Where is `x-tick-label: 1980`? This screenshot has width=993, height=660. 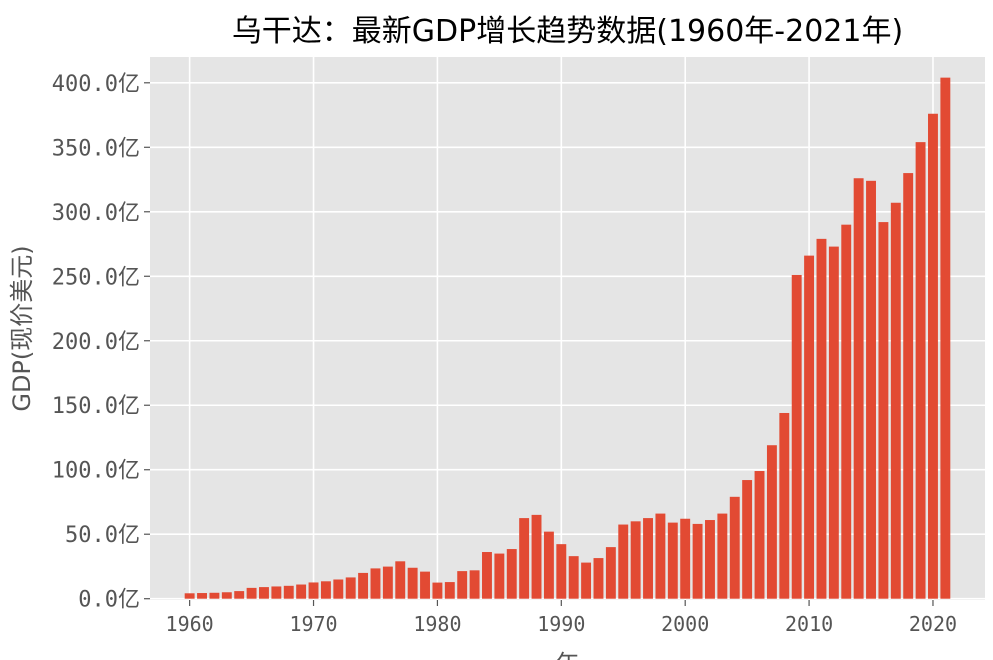
x-tick-label: 1980 is located at coordinates (437, 624).